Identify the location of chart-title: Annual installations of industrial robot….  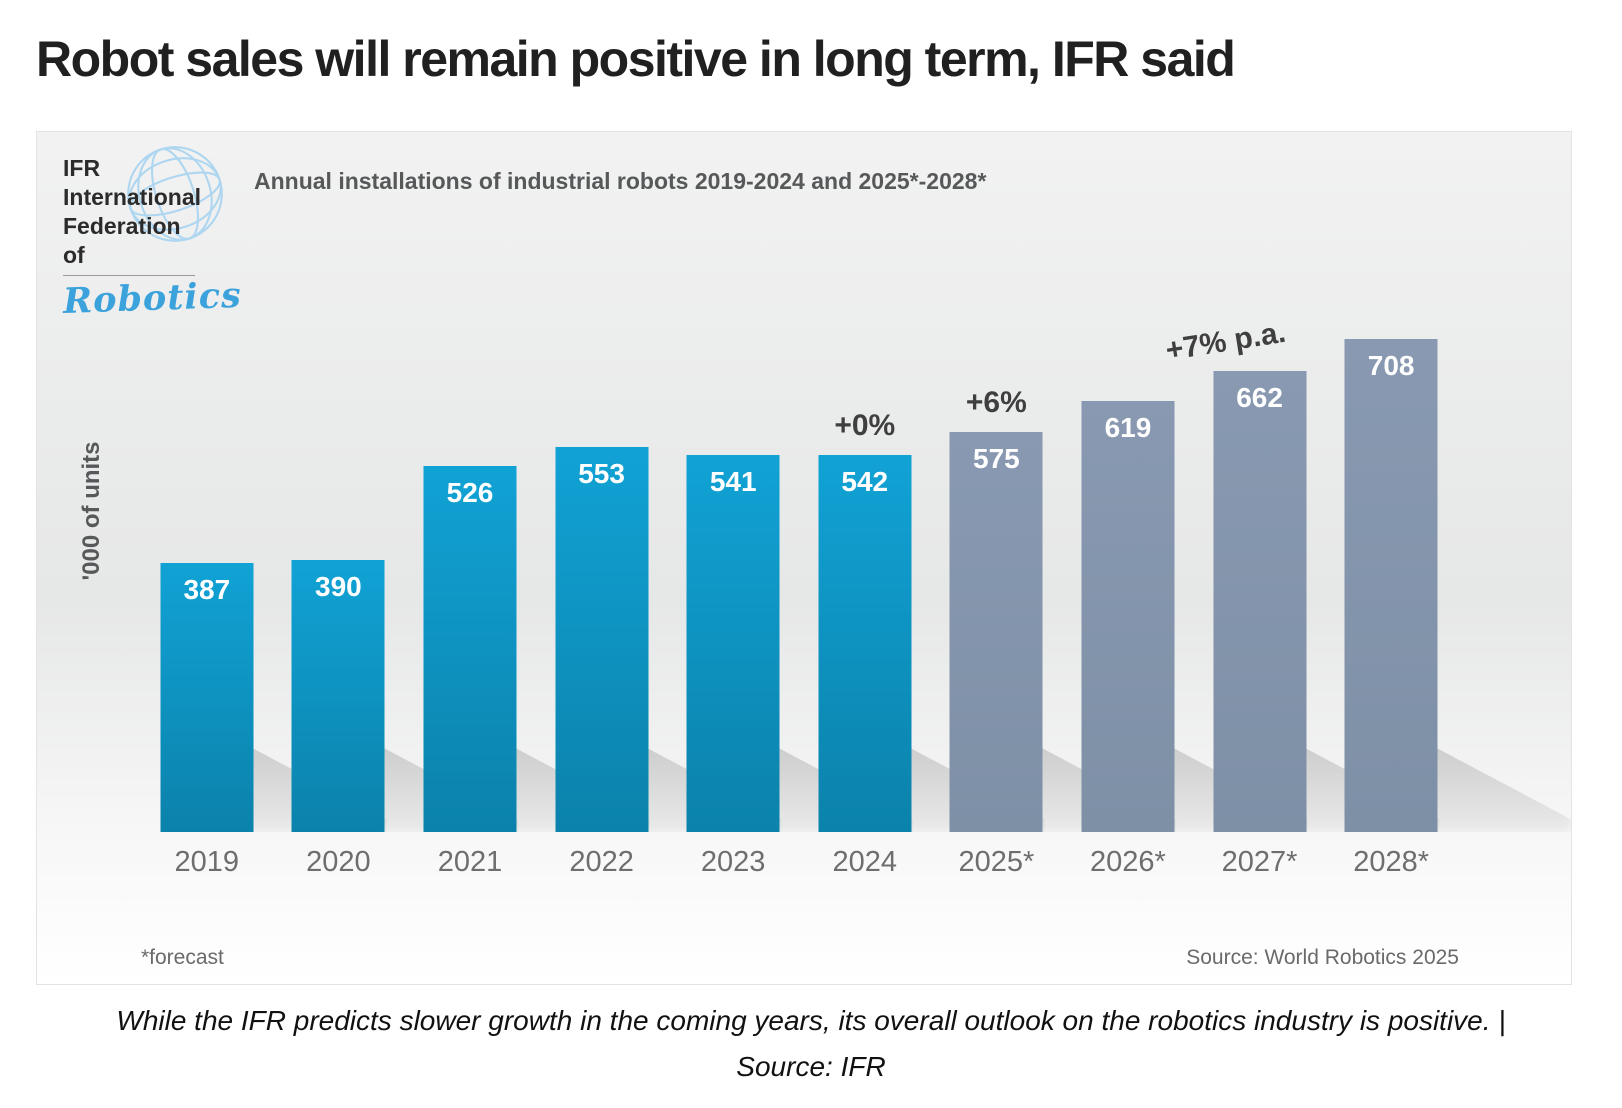
(620, 181).